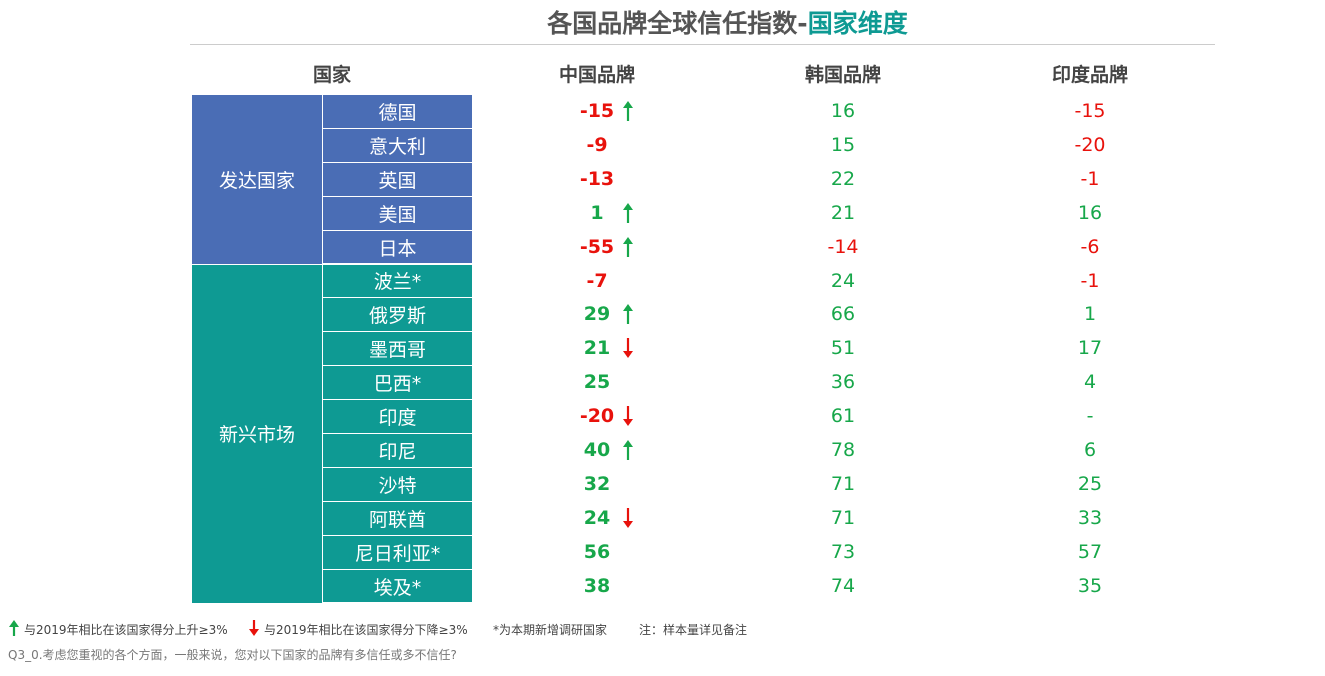  Describe the element at coordinates (843, 585) in the screenshot. I see `korea-value: 74` at that location.